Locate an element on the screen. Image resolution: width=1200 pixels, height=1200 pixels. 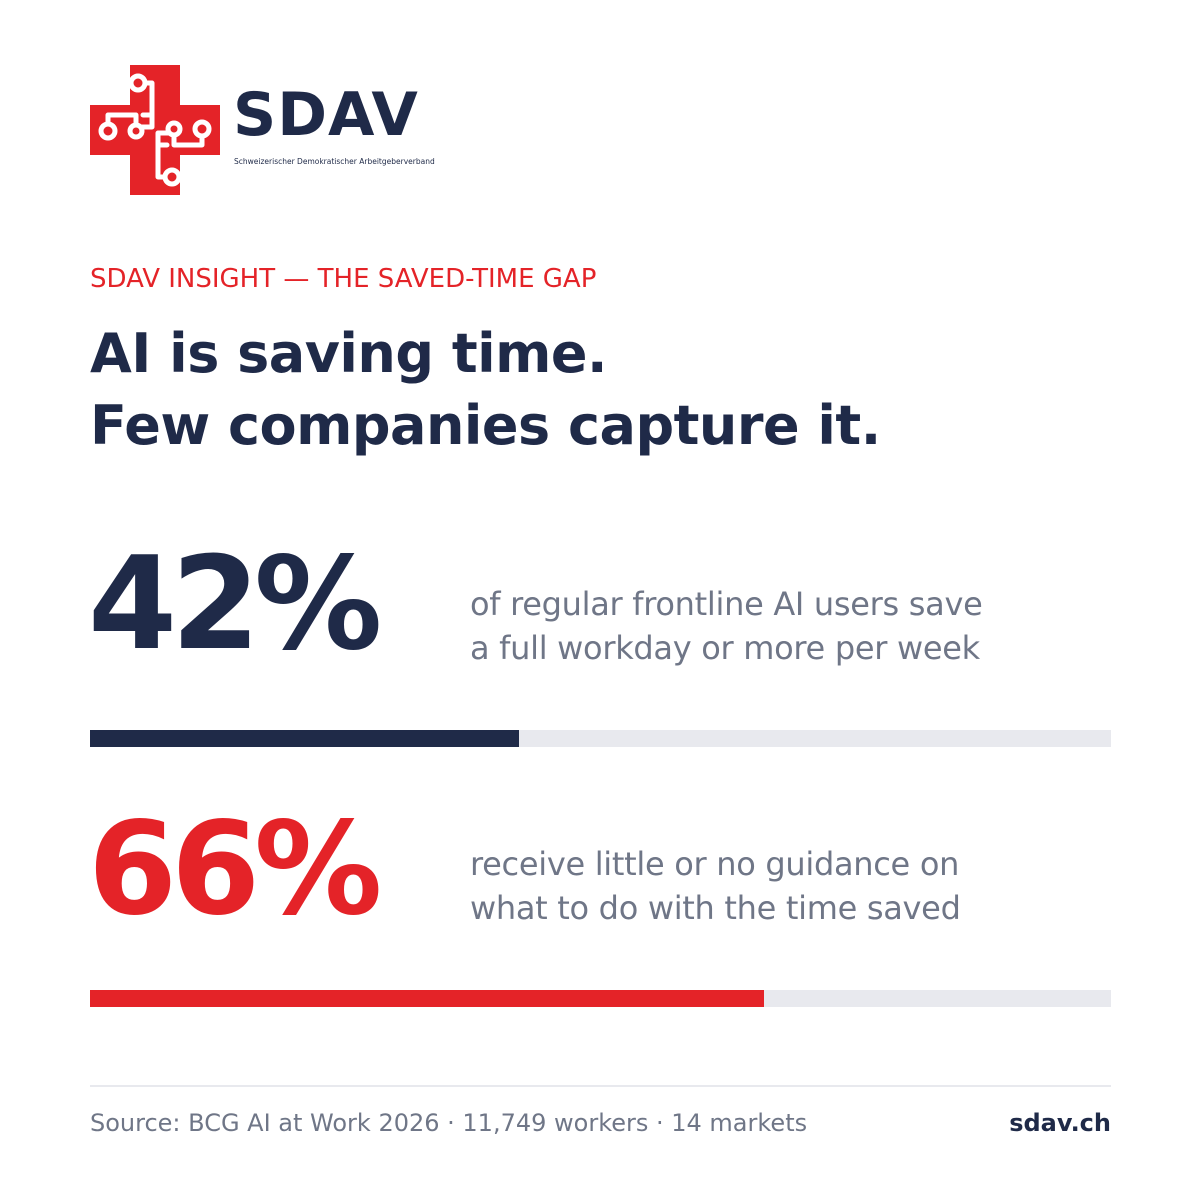
headline-line-2: Few companies capture it. is located at coordinates (485, 425).